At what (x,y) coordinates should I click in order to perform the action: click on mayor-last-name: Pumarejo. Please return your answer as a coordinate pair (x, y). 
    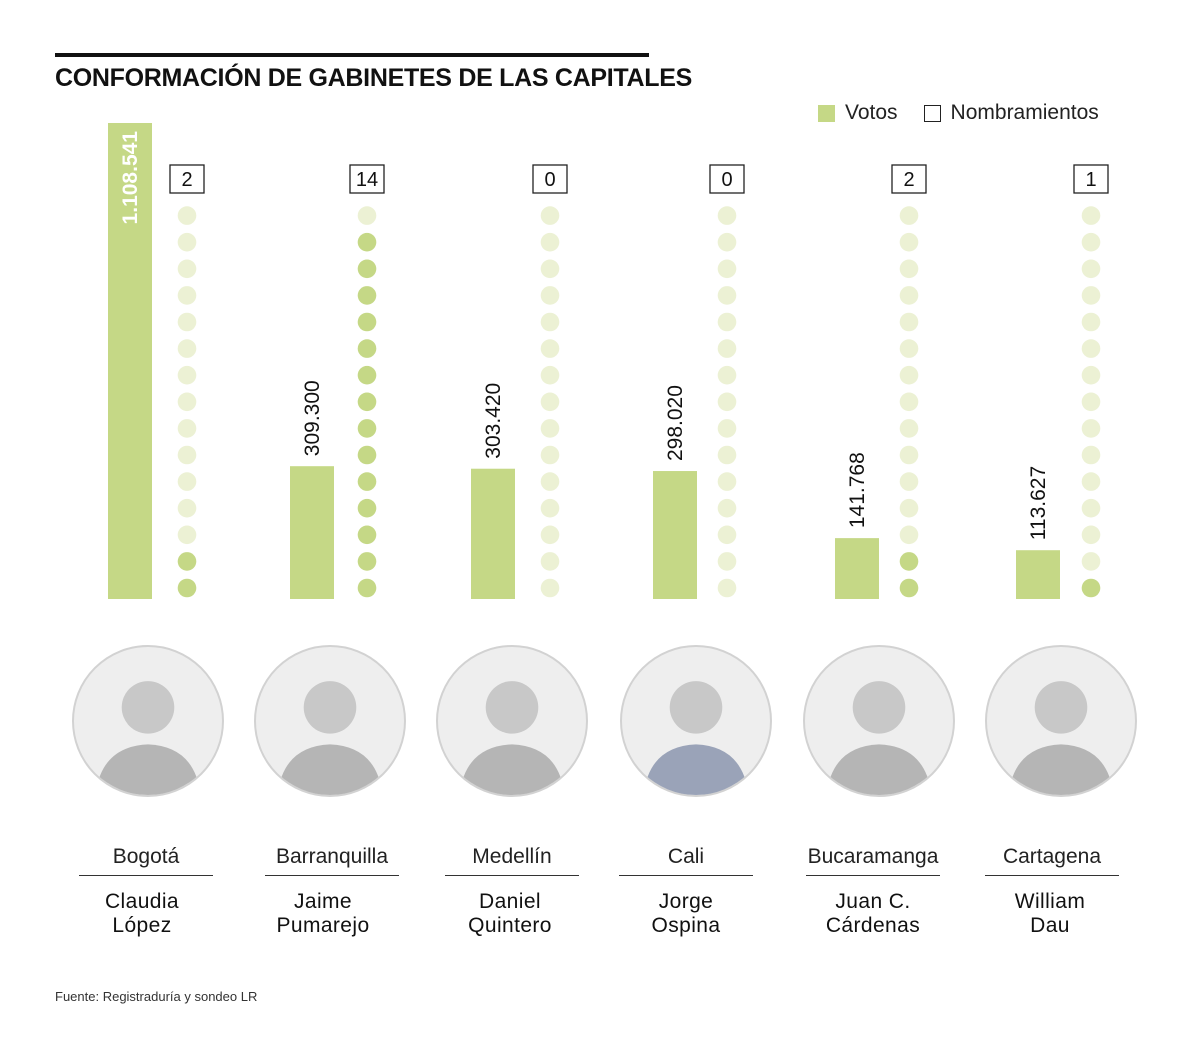
    Looking at the image, I should click on (323, 925).